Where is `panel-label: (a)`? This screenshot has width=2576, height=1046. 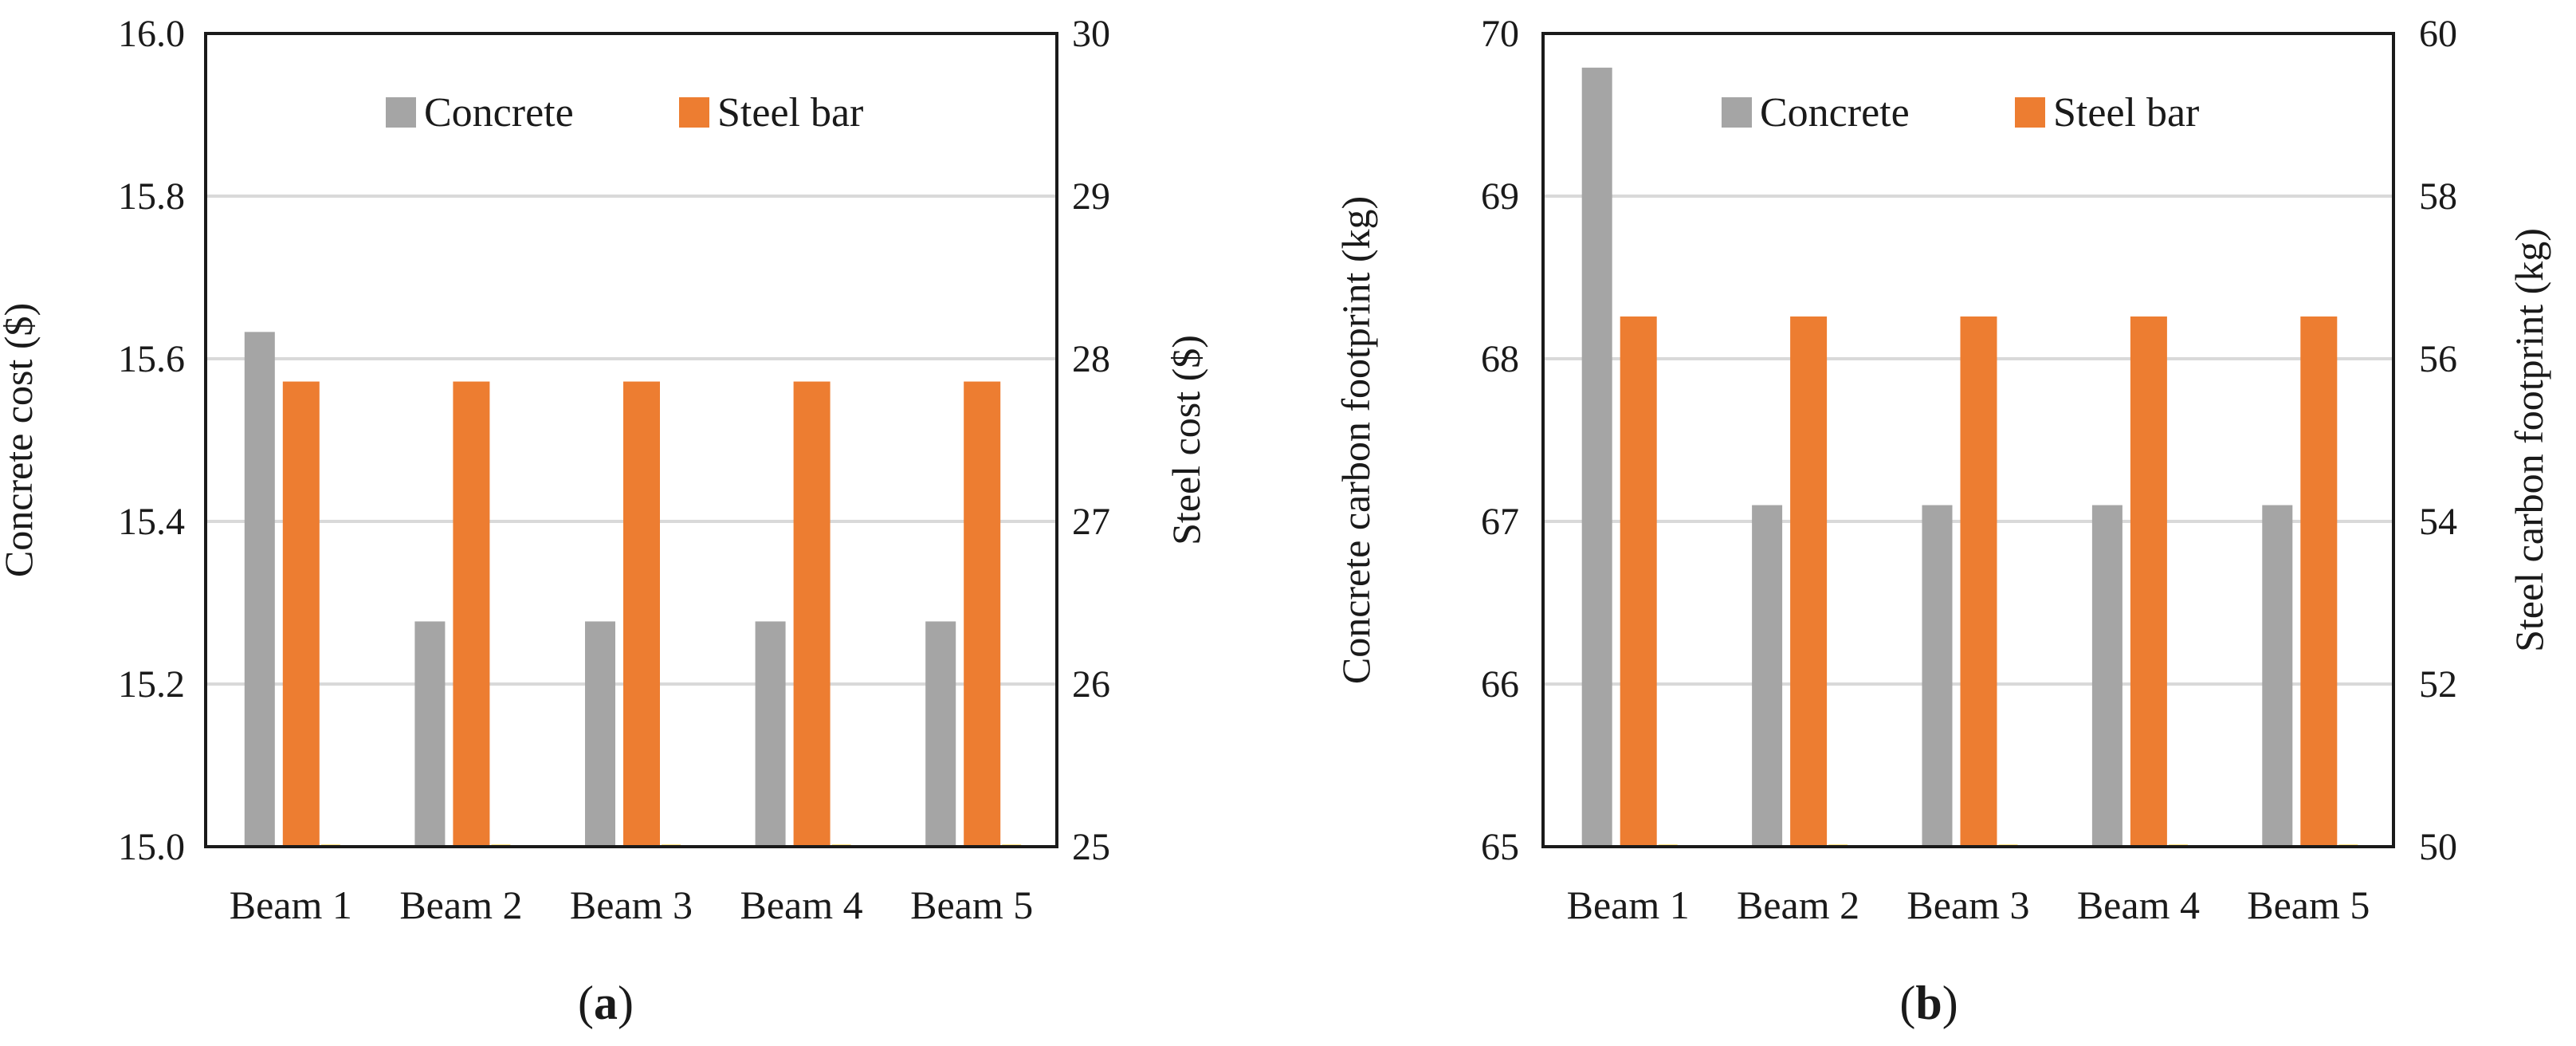 panel-label: (a) is located at coordinates (606, 1003).